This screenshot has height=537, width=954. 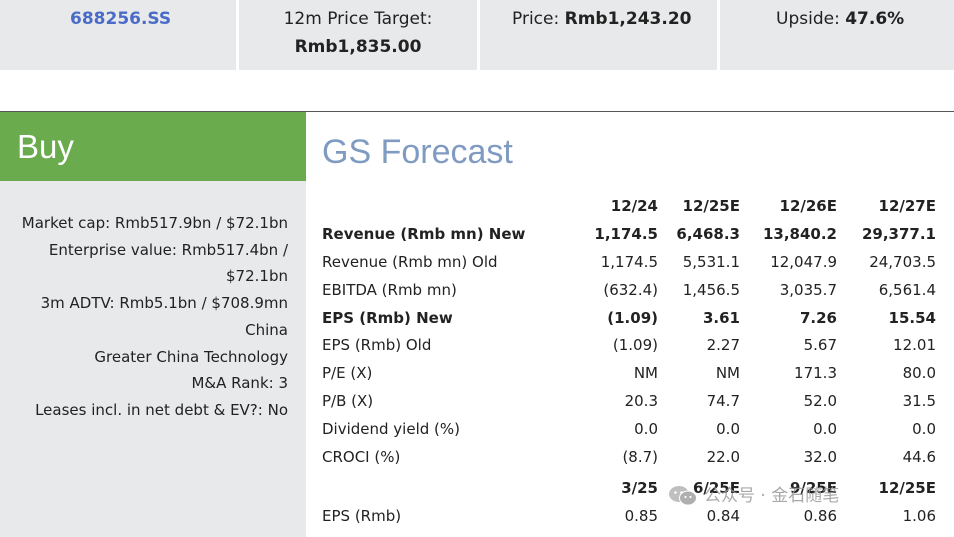 I want to click on price-target-value: Rmb1,835.00, so click(x=358, y=47).